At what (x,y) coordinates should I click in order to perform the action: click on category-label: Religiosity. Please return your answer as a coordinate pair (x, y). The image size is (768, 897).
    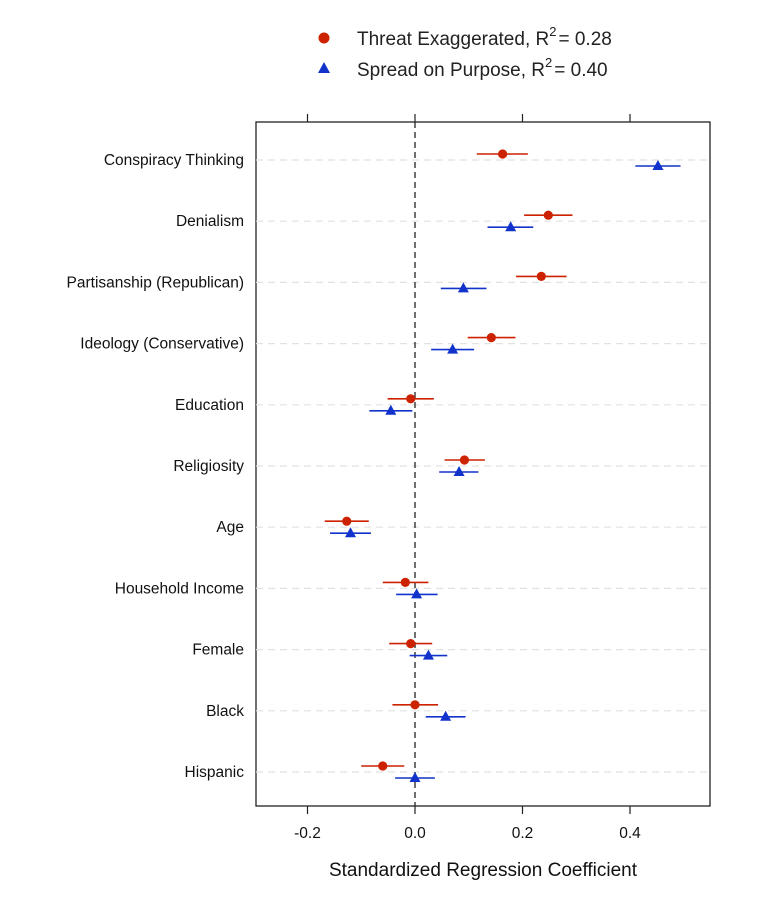
    Looking at the image, I should click on (208, 466).